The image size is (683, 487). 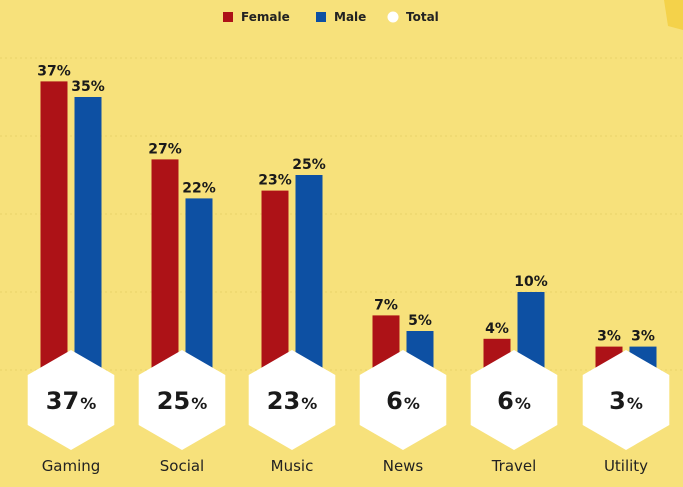 I want to click on data-label-male-social: 22%, so click(x=199, y=188).